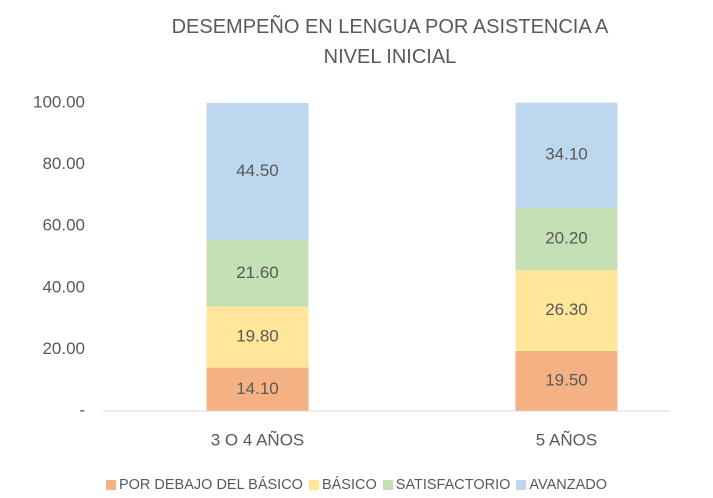  I want to click on x-tick-label: 3 O 4 AÑOS, so click(258, 439).